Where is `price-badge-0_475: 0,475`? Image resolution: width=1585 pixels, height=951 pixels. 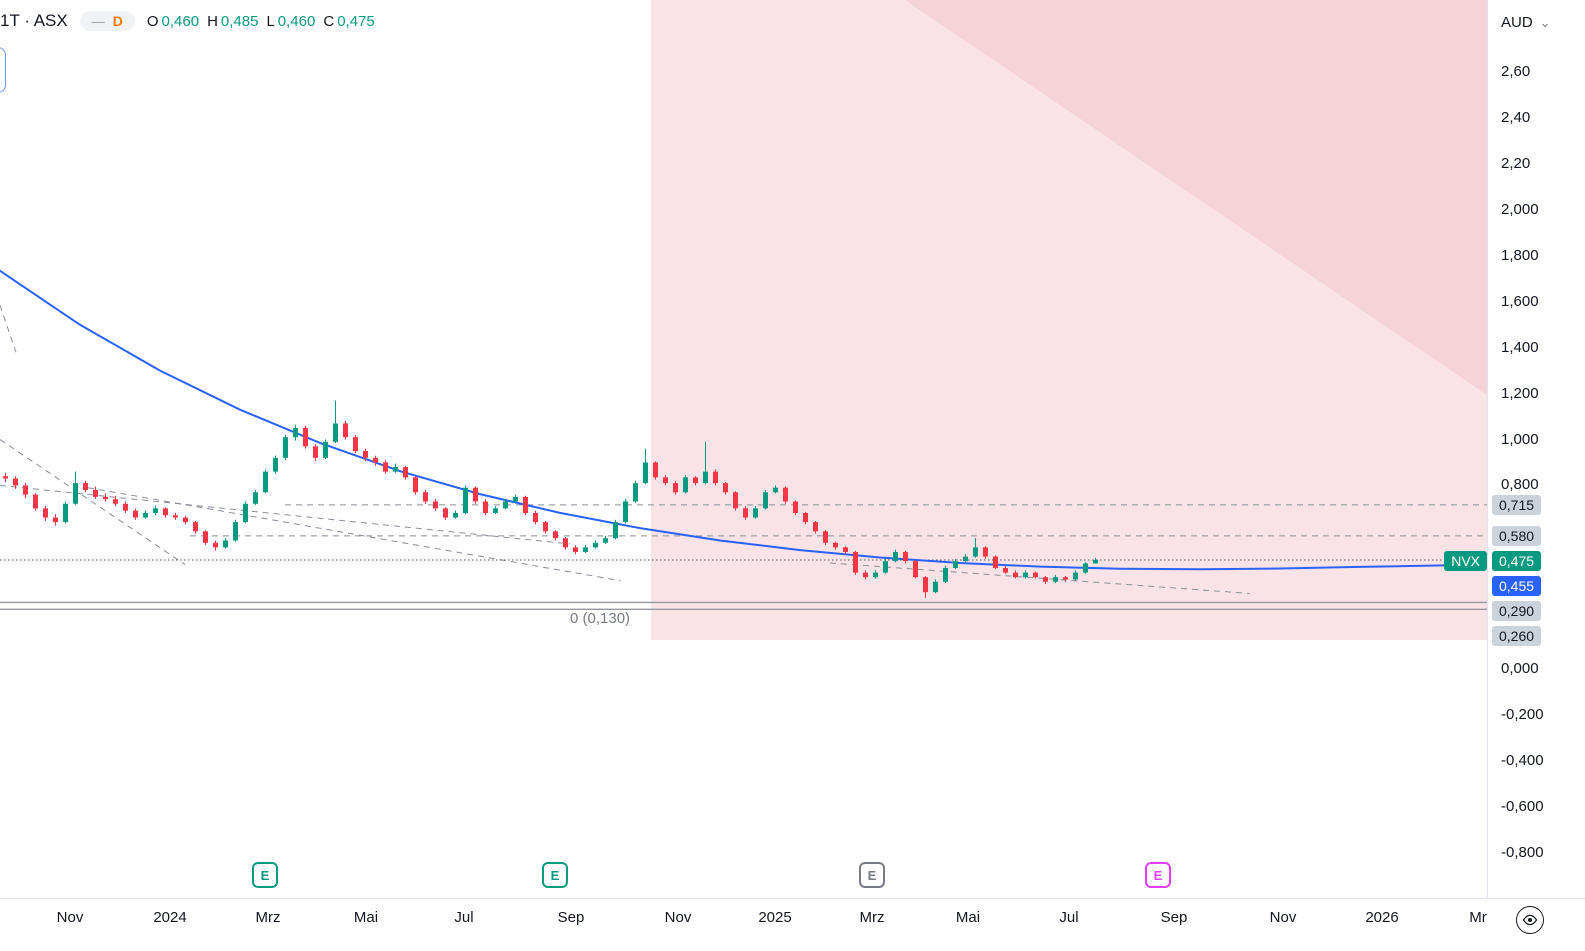 price-badge-0_475: 0,475 is located at coordinates (1517, 560).